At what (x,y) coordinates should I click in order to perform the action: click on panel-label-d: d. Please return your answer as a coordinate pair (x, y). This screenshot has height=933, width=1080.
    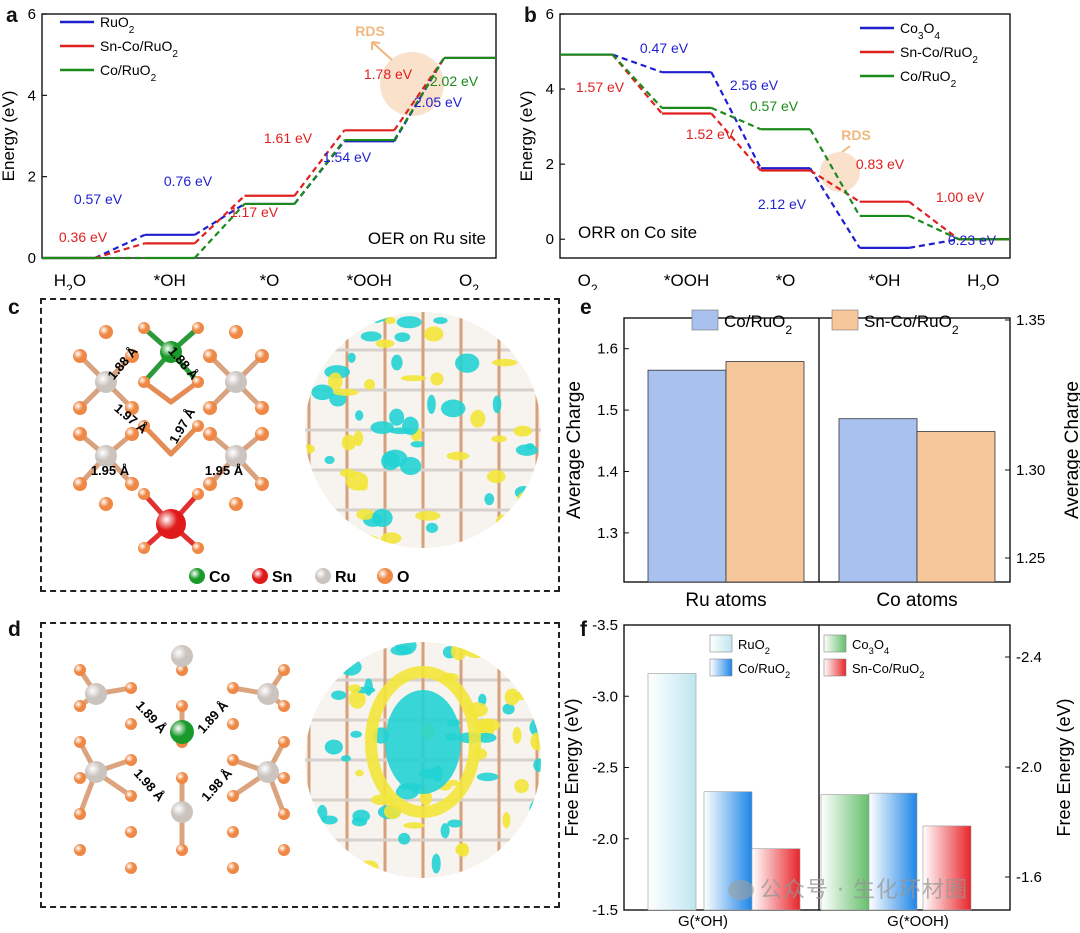
    Looking at the image, I should click on (14, 629).